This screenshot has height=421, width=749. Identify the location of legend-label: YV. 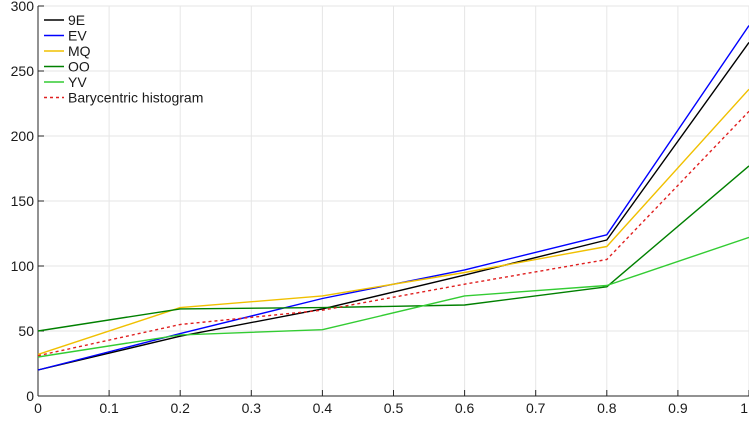
(77, 82).